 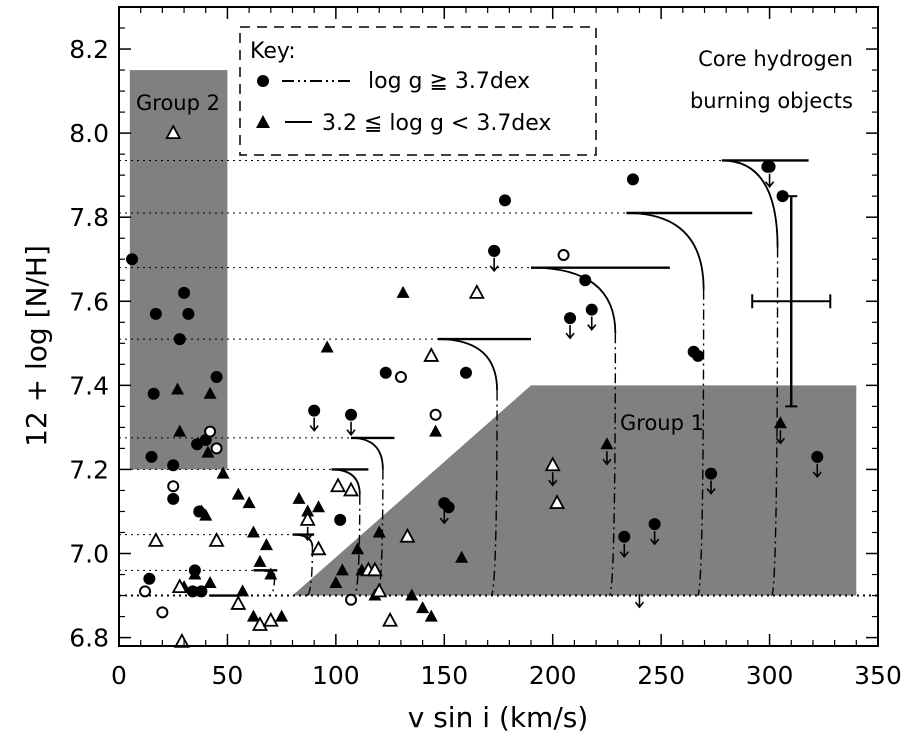 What do you see at coordinates (498, 717) in the screenshot?
I see `x-axis-title: v sin i (km/s)` at bounding box center [498, 717].